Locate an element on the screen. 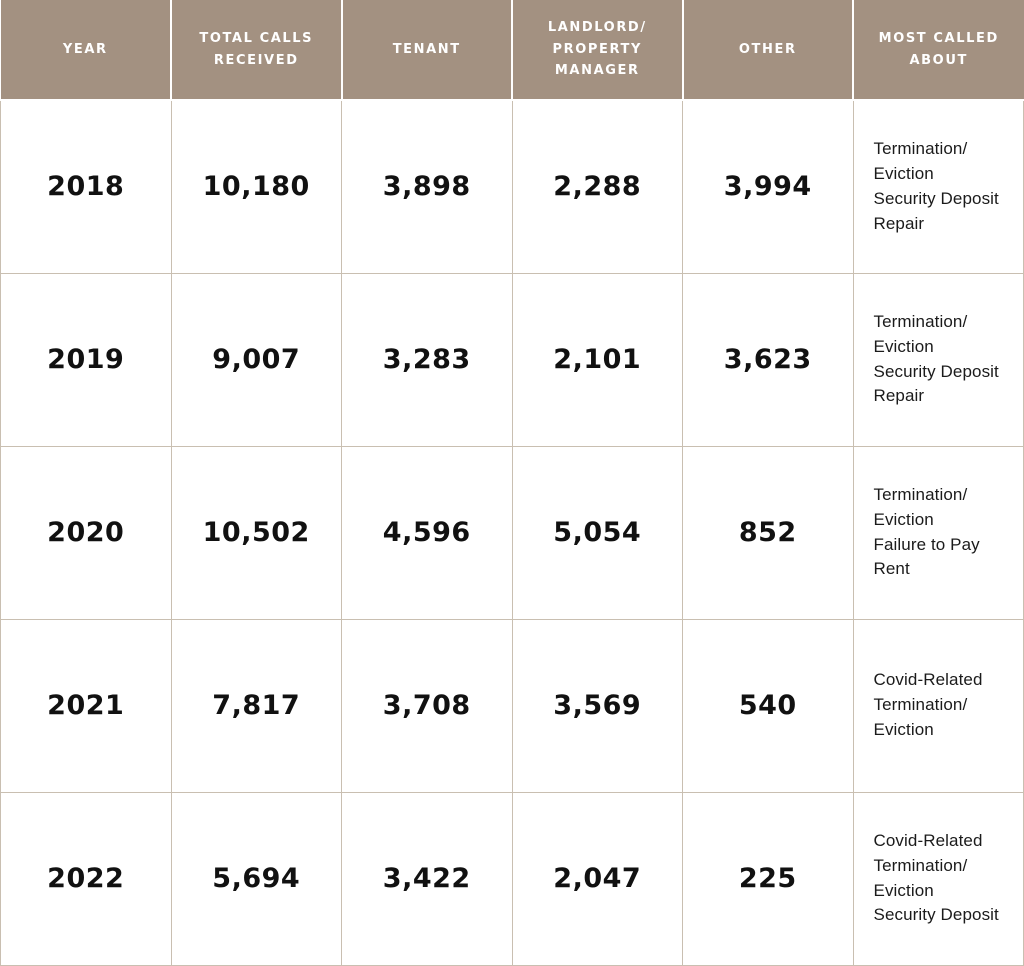 This screenshot has height=966, width=1024. cell-year: 2021 is located at coordinates (86, 705).